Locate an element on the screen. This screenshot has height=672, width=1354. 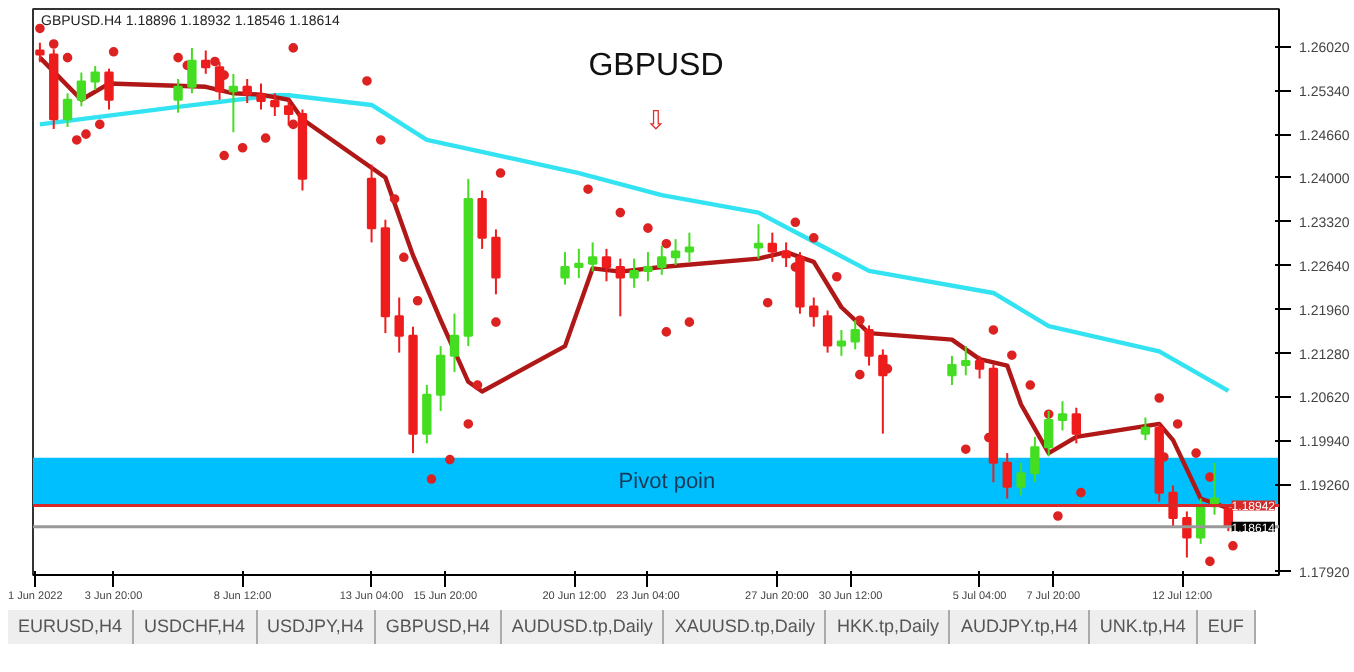
annotation: ⇩ is located at coordinates (656, 122).